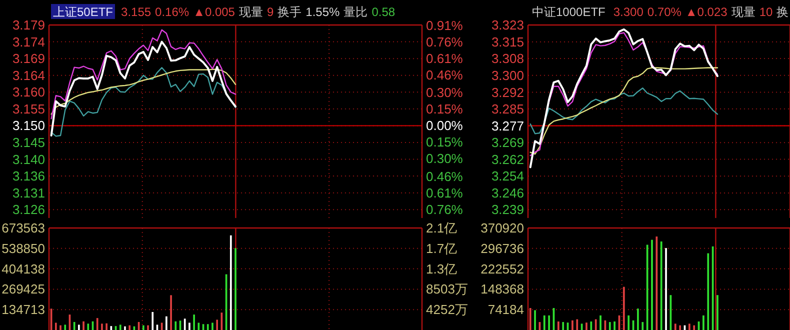 The width and height of the screenshot is (790, 330). I want to click on text: 10, so click(766, 12).